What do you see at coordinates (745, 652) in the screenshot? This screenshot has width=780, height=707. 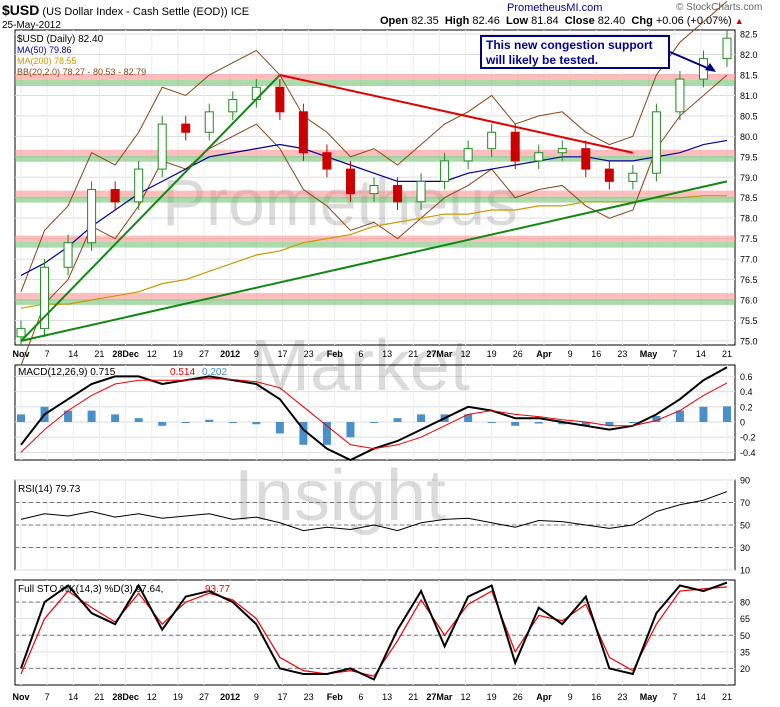 I see `y-tick-label: 35` at bounding box center [745, 652].